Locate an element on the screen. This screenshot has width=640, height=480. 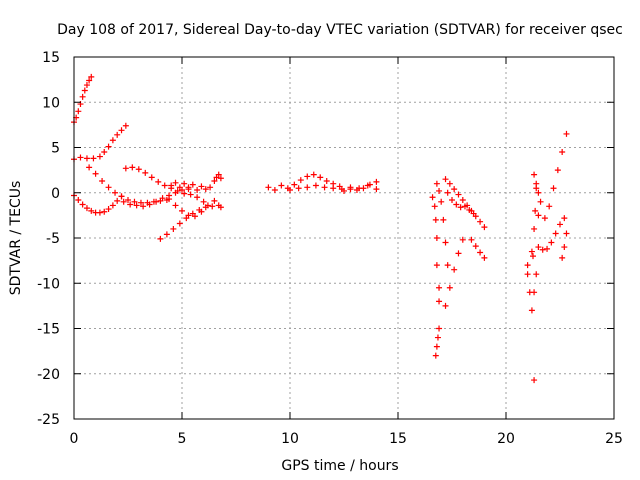
y-tick-label: -25 is located at coordinates (48, 420).